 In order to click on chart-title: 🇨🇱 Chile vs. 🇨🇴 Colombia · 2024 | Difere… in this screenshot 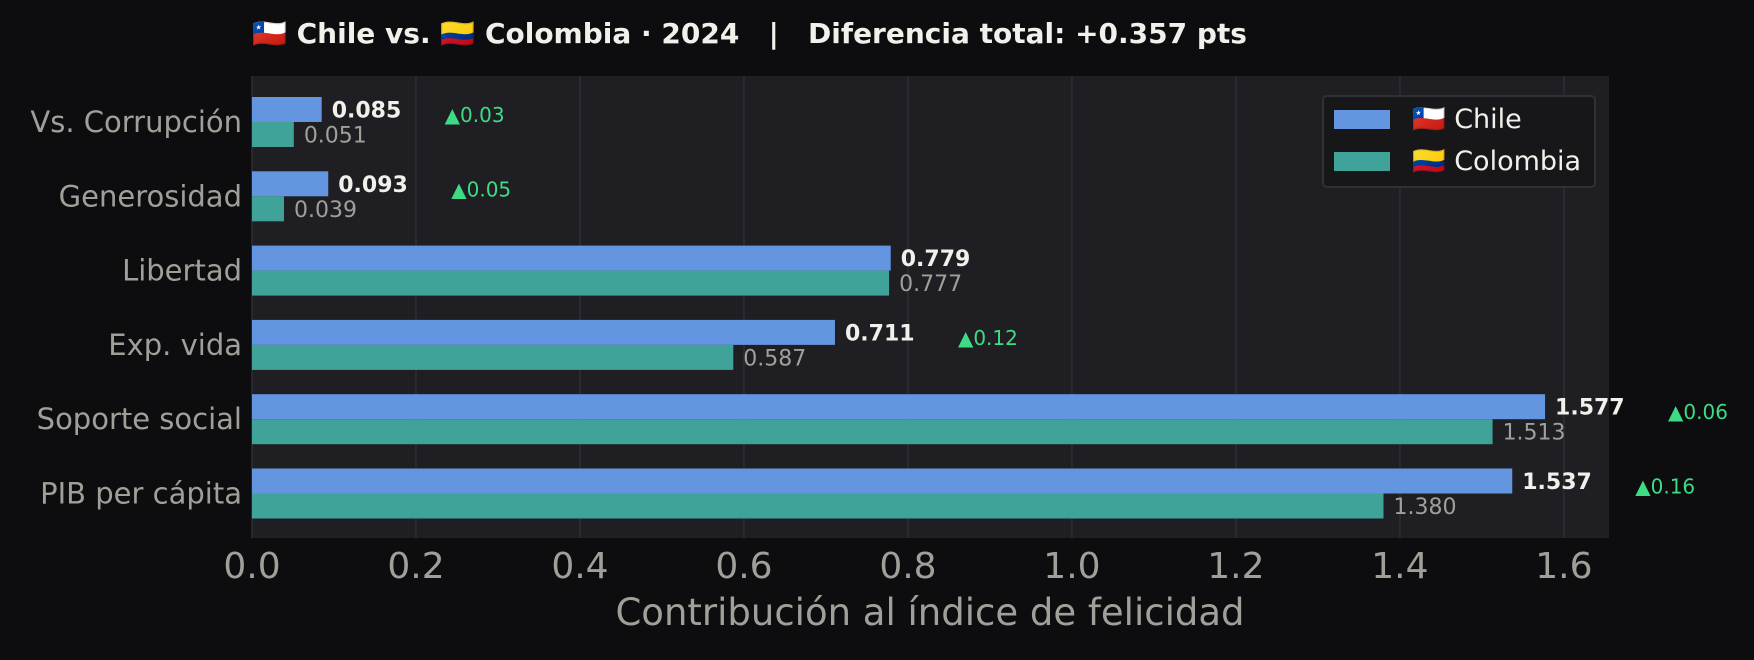, I will do `click(749, 33)`.